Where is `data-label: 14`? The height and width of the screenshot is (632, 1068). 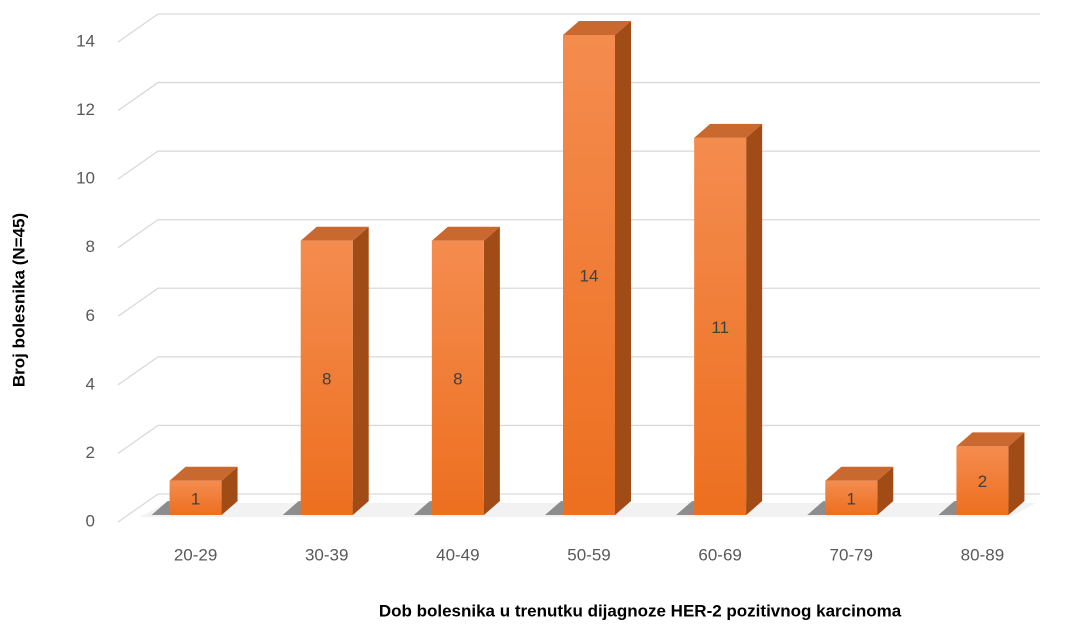 data-label: 14 is located at coordinates (589, 275).